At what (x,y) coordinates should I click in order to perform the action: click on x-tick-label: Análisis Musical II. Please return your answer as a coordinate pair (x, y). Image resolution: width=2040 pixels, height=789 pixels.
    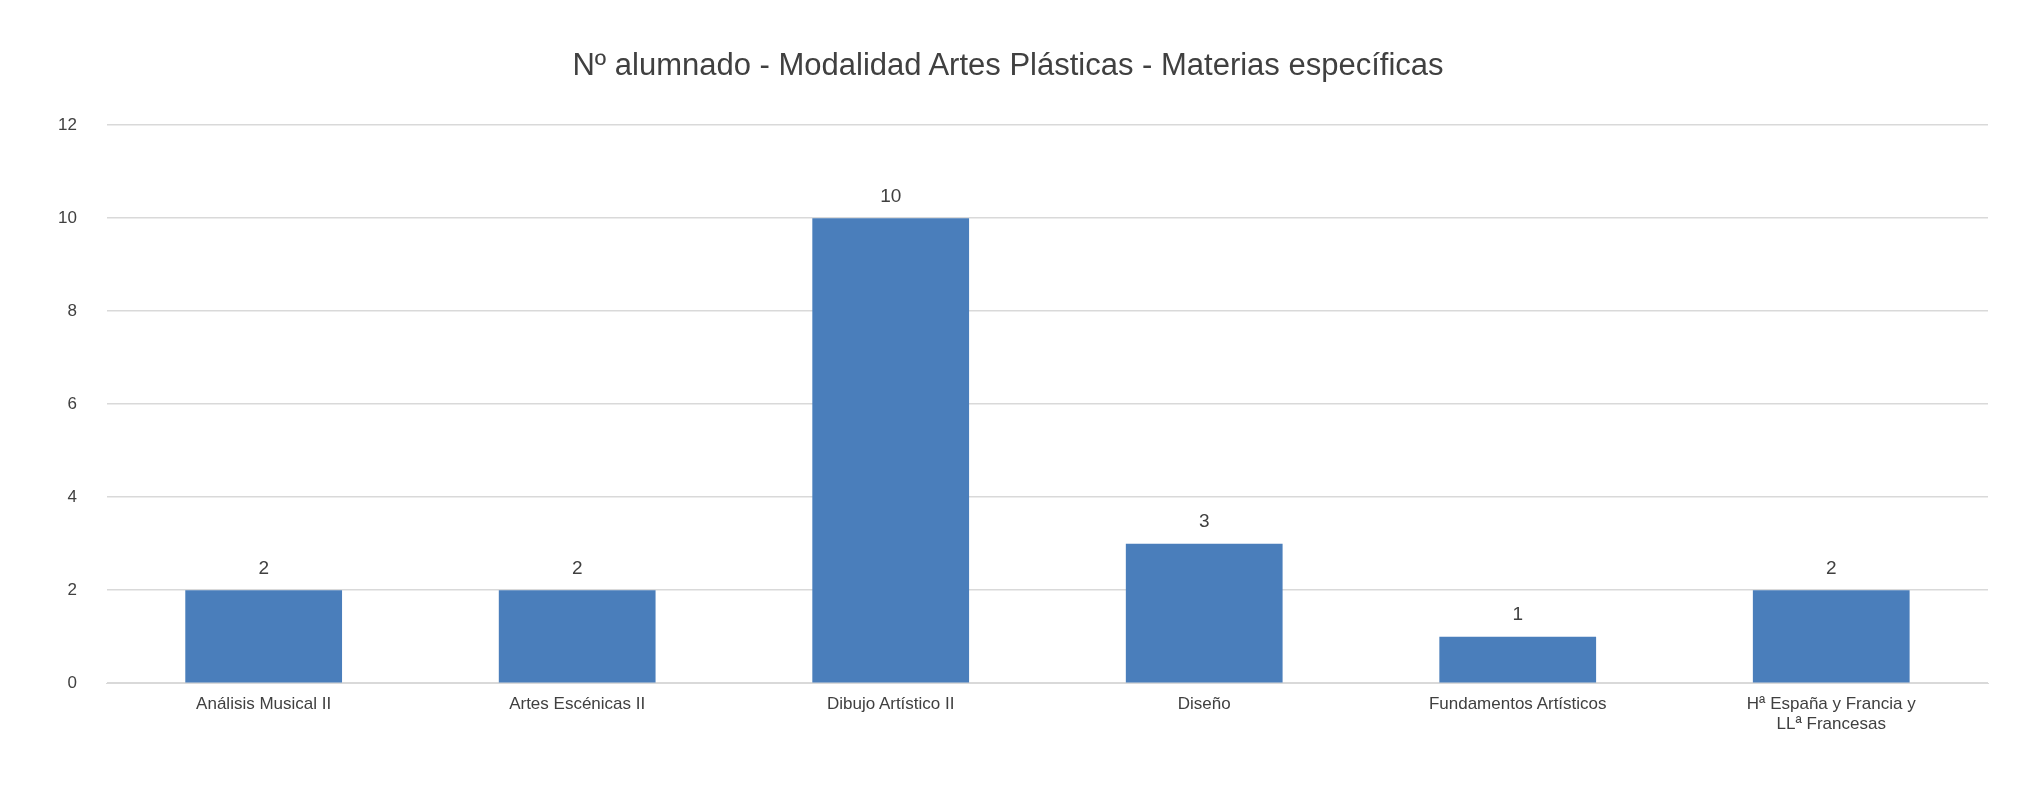
    Looking at the image, I should click on (264, 704).